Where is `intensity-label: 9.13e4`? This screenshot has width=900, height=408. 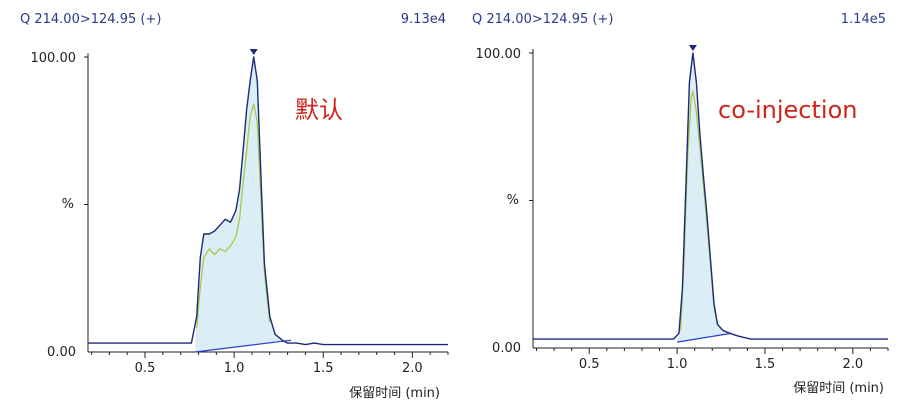
intensity-label: 9.13e4 is located at coordinates (423, 19).